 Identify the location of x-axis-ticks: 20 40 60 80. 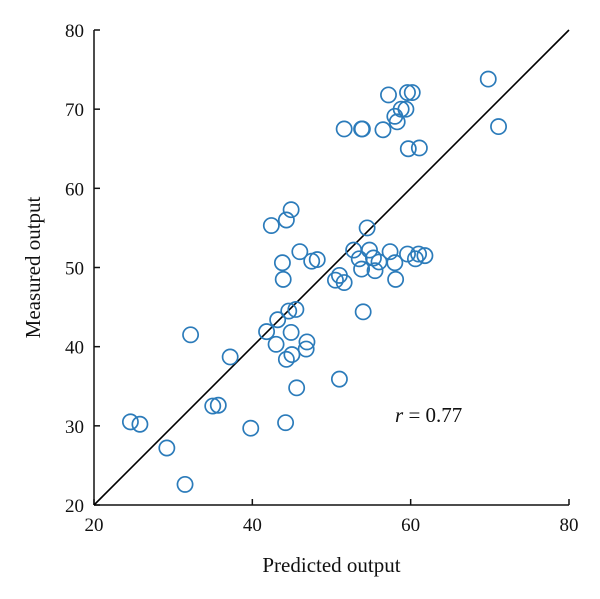
(332, 517).